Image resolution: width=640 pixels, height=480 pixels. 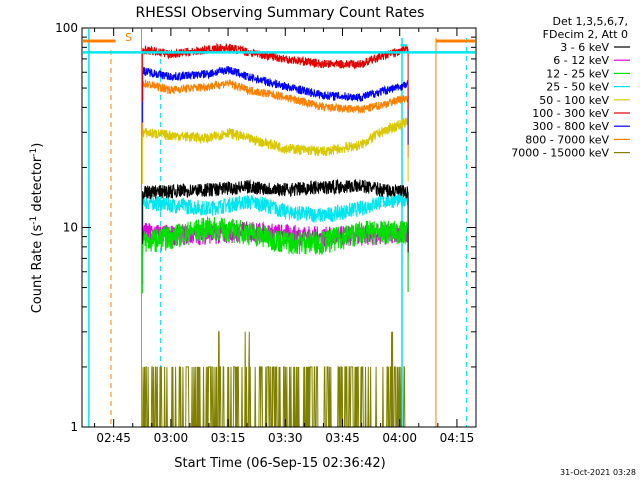 What do you see at coordinates (457, 438) in the screenshot?
I see `x-tick-label: 04:15` at bounding box center [457, 438].